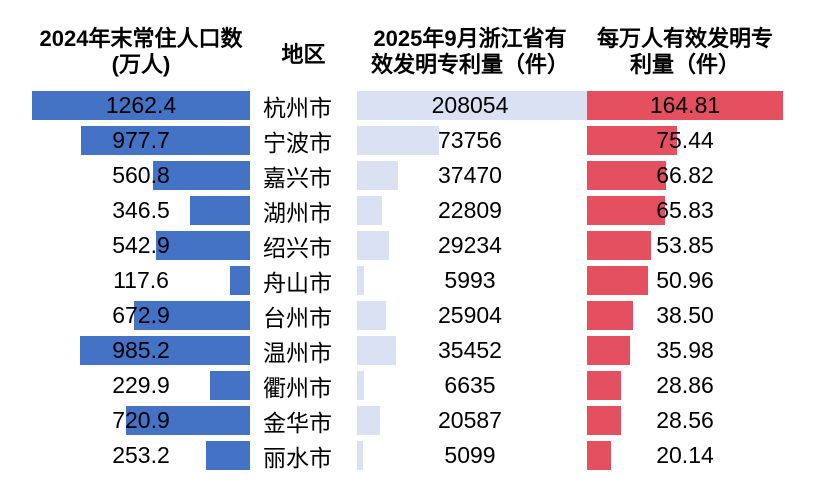 The width and height of the screenshot is (822, 502). I want to click on table-row: 229.9 衢州市 6635 28.86, so click(407, 385).